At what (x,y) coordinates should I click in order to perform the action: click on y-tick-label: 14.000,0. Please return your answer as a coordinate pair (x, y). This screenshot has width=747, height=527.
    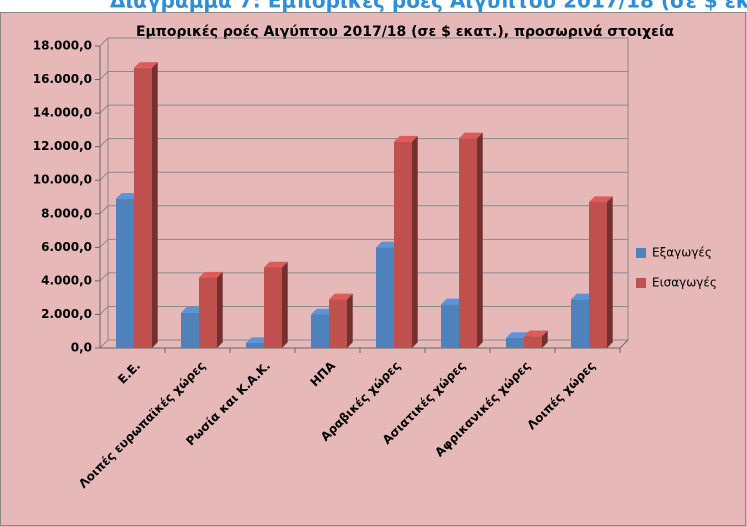
    Looking at the image, I should click on (62, 113).